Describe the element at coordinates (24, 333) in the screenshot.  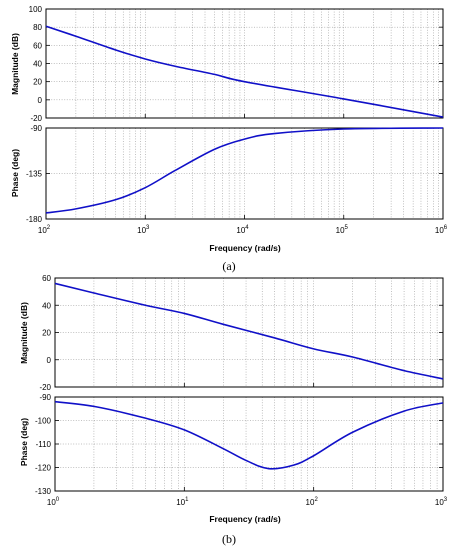
I see `ylabel-magnitude-b: Magnitude (dB)` at that location.